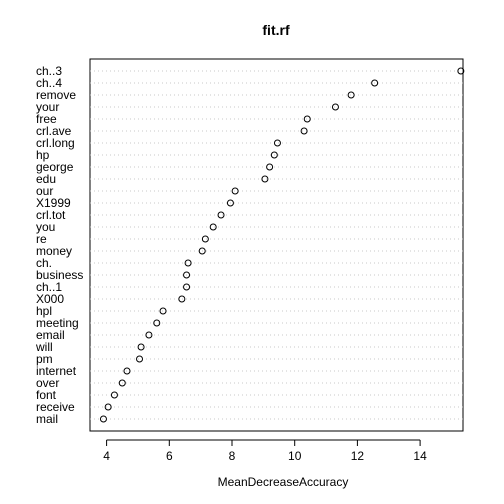 This screenshot has height=504, width=504. What do you see at coordinates (157, 323) in the screenshot?
I see `point-meeting` at bounding box center [157, 323].